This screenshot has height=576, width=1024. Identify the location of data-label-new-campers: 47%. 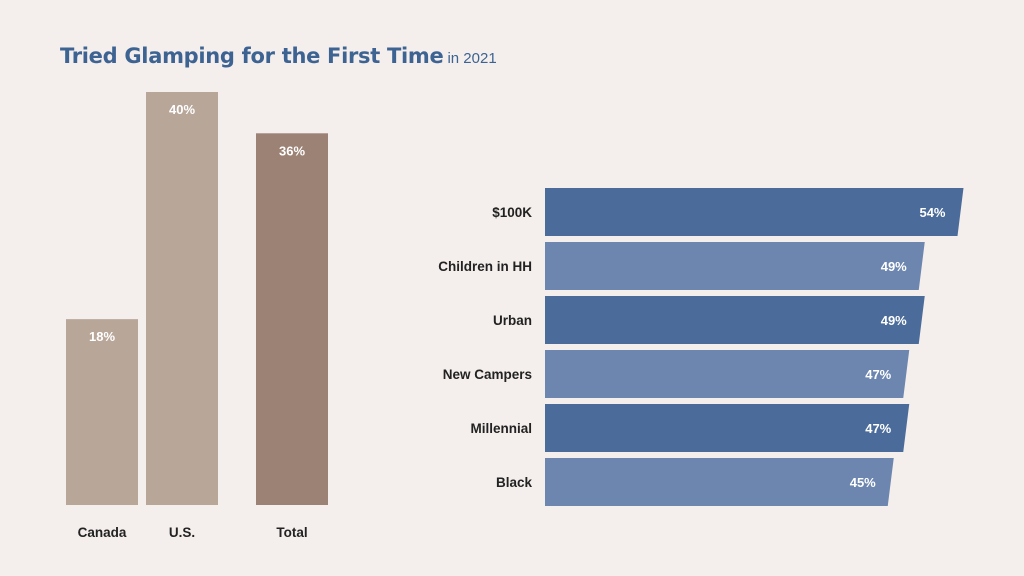
(878, 374).